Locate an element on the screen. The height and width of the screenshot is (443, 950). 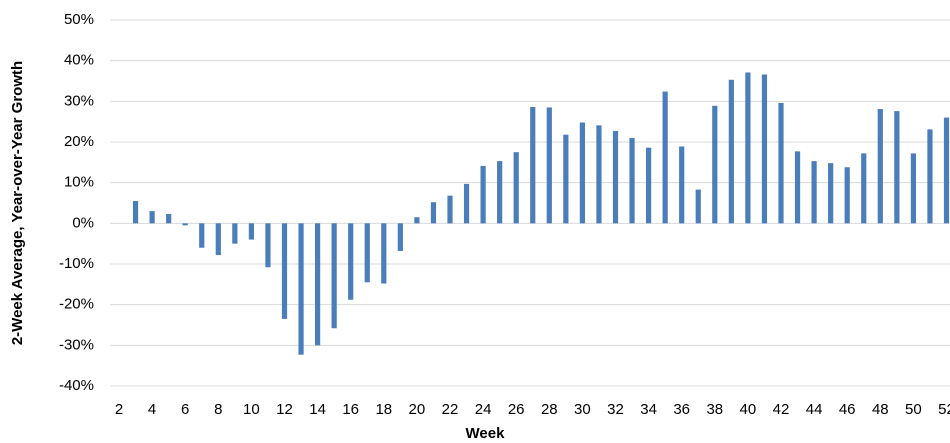
y-tick-label: 10% is located at coordinates (79, 182).